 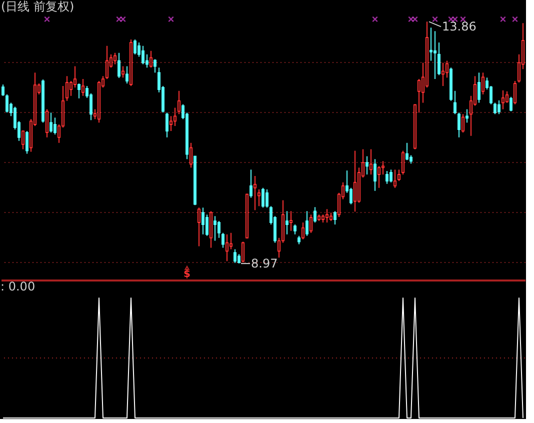 What do you see at coordinates (459, 27) in the screenshot?
I see `annotation: 13.86` at bounding box center [459, 27].